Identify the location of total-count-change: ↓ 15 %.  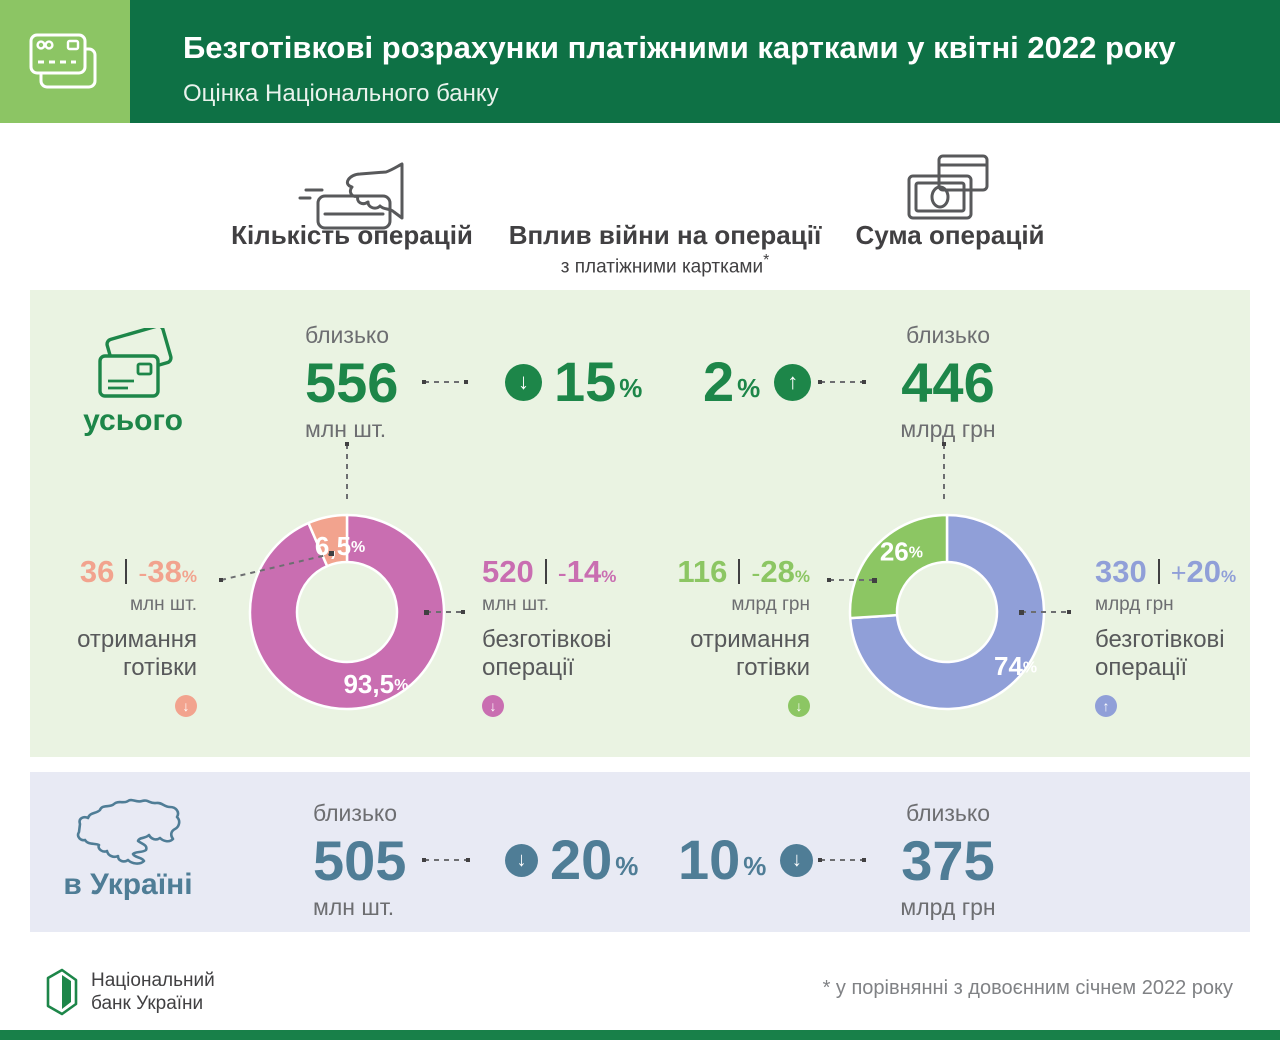
(573, 382).